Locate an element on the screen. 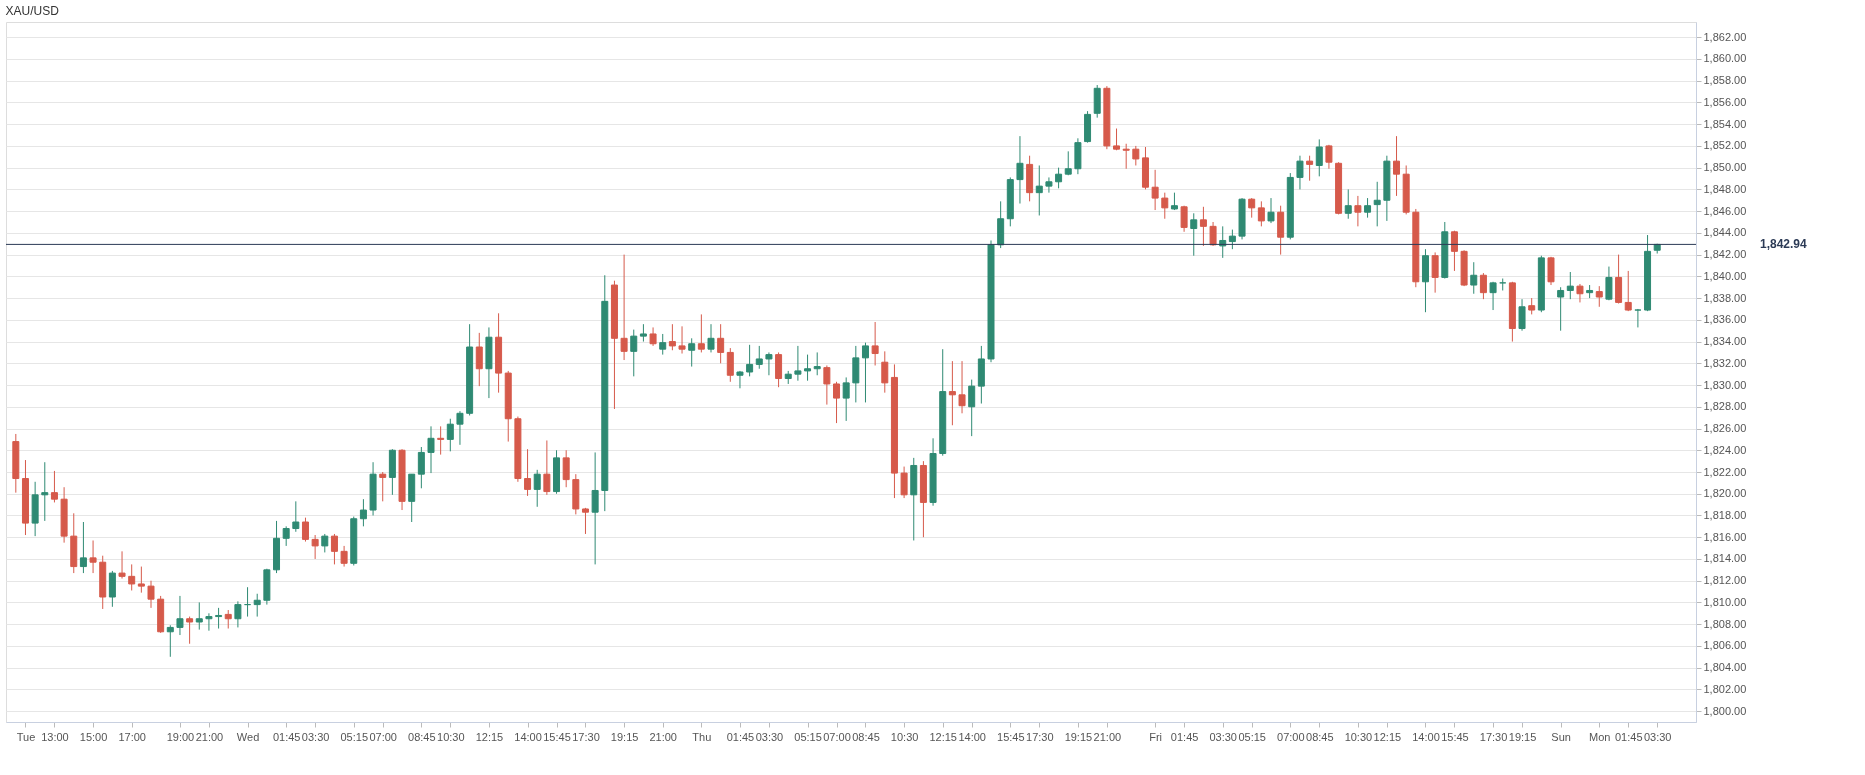  x-tick-label: Fri is located at coordinates (1156, 736).